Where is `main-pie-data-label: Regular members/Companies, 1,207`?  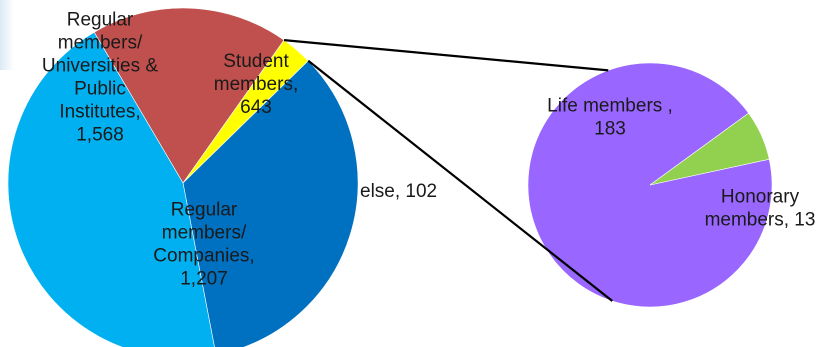 main-pie-data-label: Regular members/Companies, 1,207 is located at coordinates (203, 245).